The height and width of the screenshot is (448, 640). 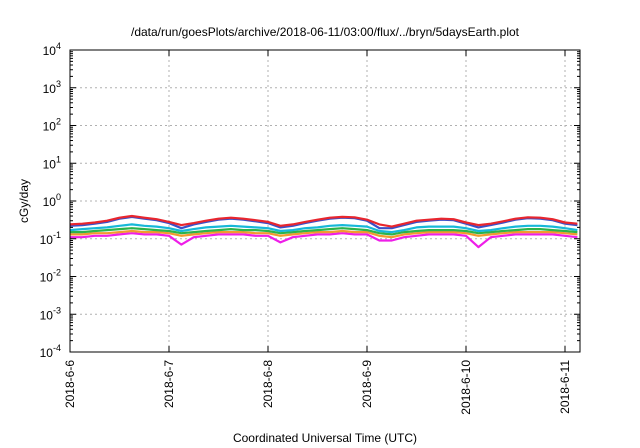 What do you see at coordinates (325, 438) in the screenshot?
I see `x-axis-label: Coordinated Universal Time (UTC)` at bounding box center [325, 438].